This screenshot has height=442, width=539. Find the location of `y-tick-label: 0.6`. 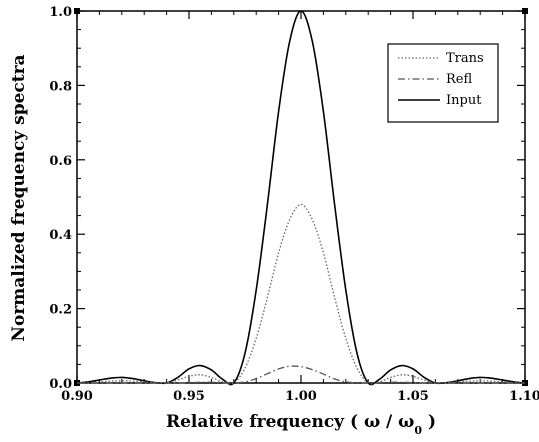

y-tick-label: 0.6 is located at coordinates (60, 161).